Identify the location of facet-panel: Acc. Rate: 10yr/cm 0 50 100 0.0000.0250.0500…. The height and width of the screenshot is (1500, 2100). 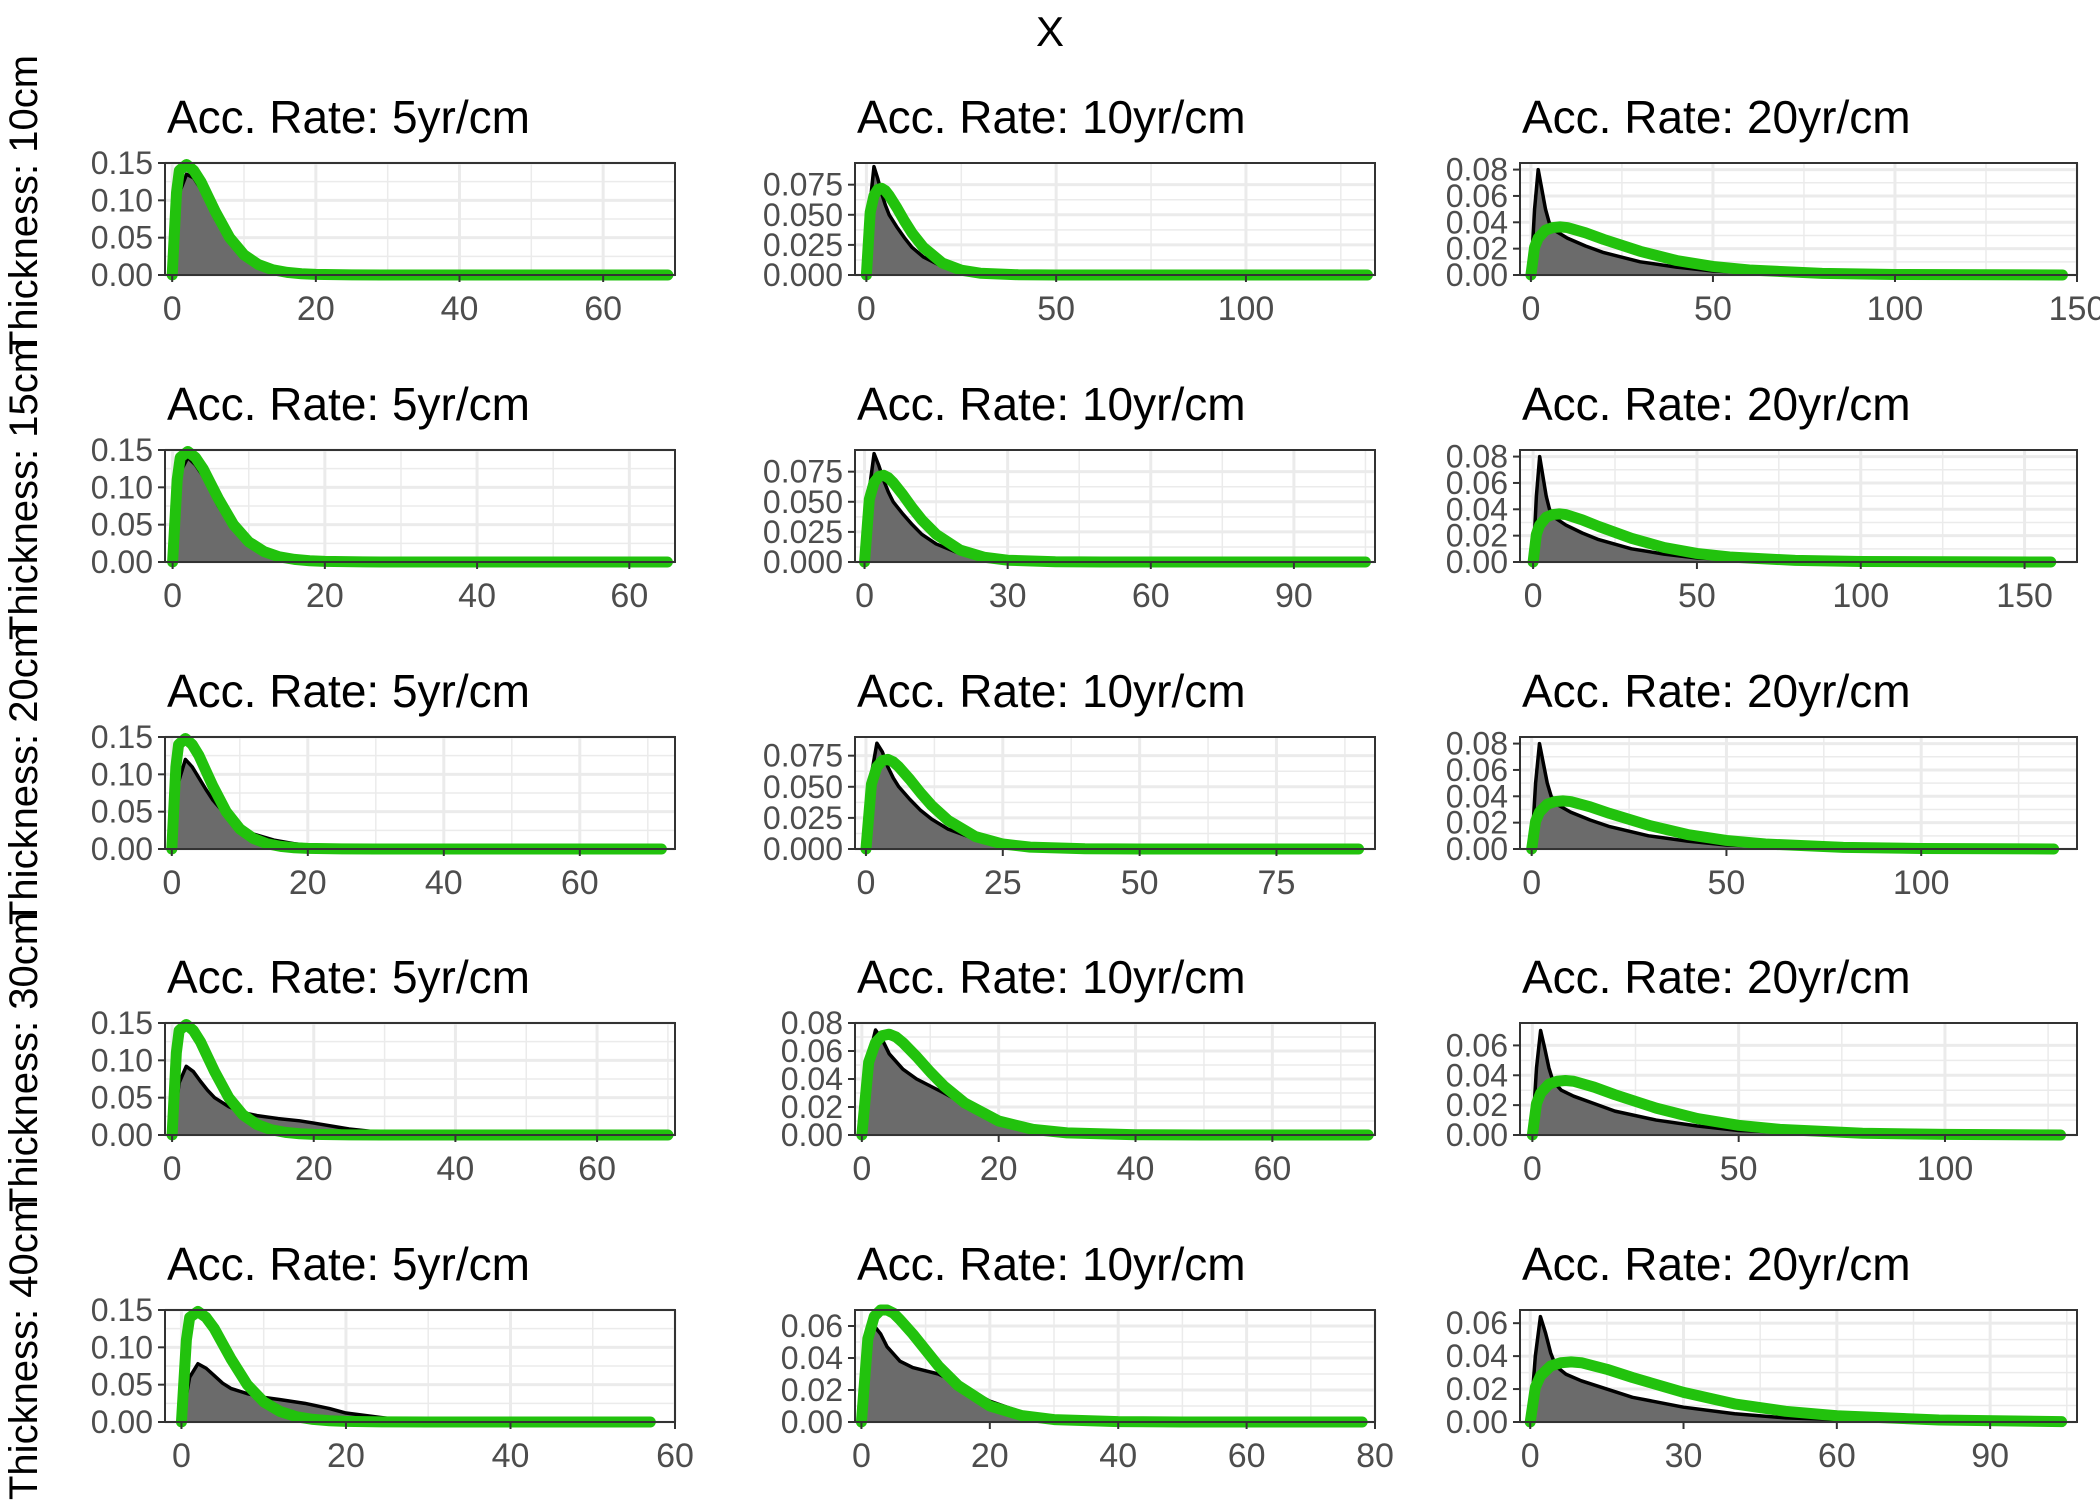
(1069, 209).